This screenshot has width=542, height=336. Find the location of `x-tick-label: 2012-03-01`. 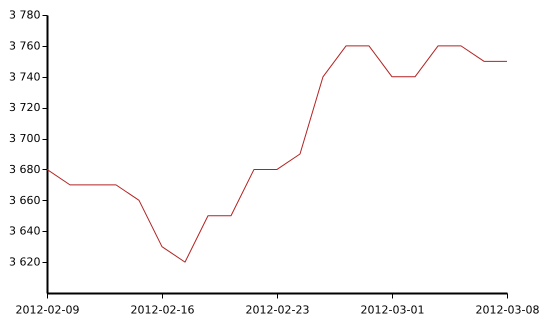

x-tick-label: 2012-03-01 is located at coordinates (392, 310).